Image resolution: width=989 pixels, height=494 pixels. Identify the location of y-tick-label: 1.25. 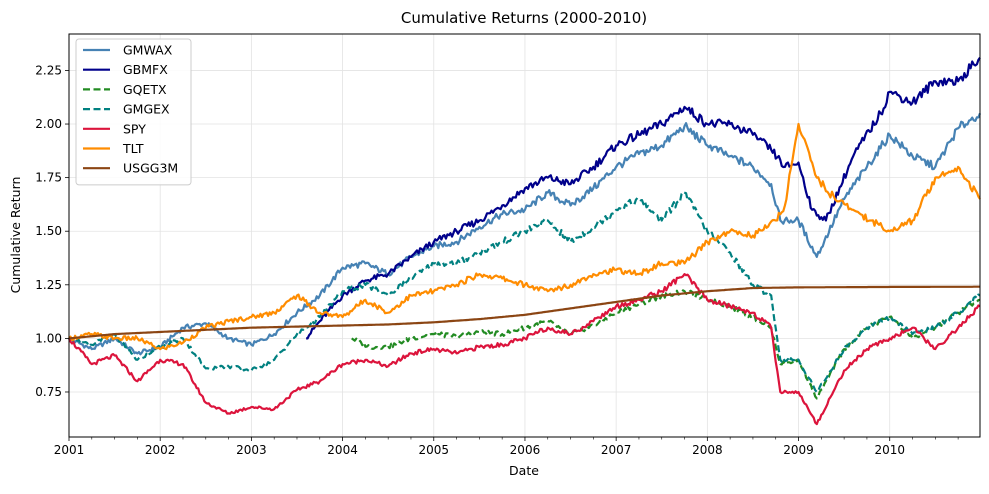
(48, 285).